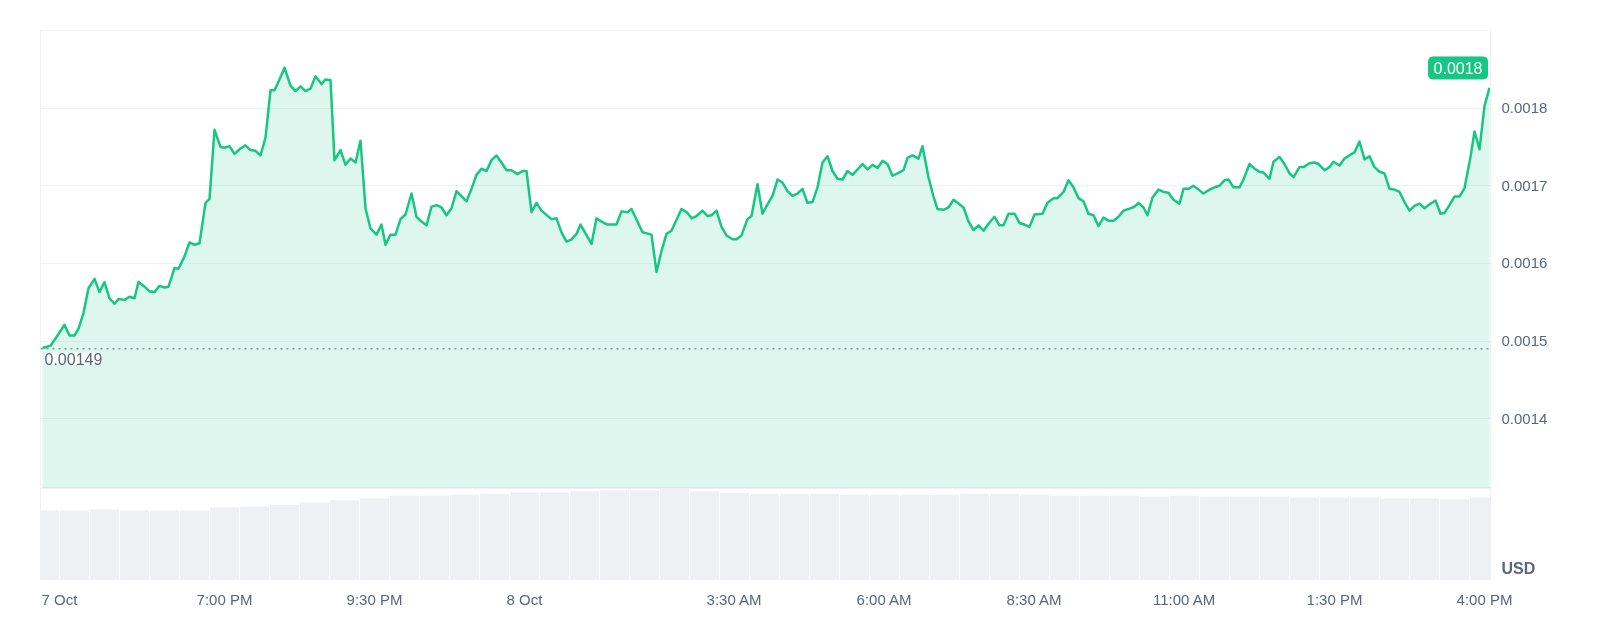  Describe the element at coordinates (1484, 599) in the screenshot. I see `x-tick-label: 4:00 PM` at that location.